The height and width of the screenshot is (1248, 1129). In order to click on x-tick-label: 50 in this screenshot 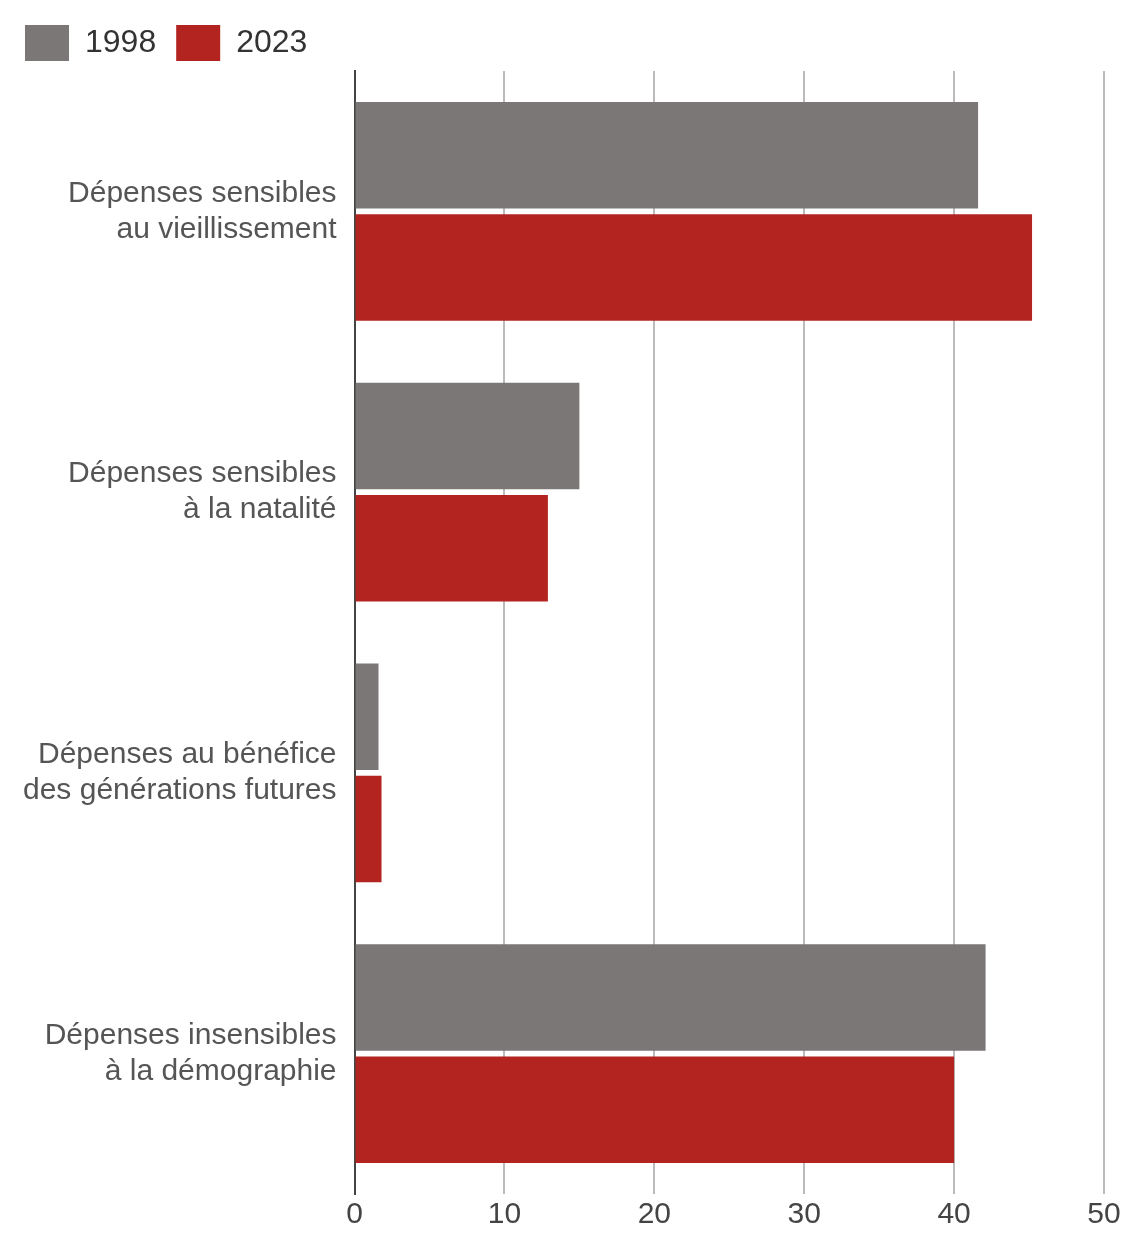, I will do `click(1104, 1213)`.